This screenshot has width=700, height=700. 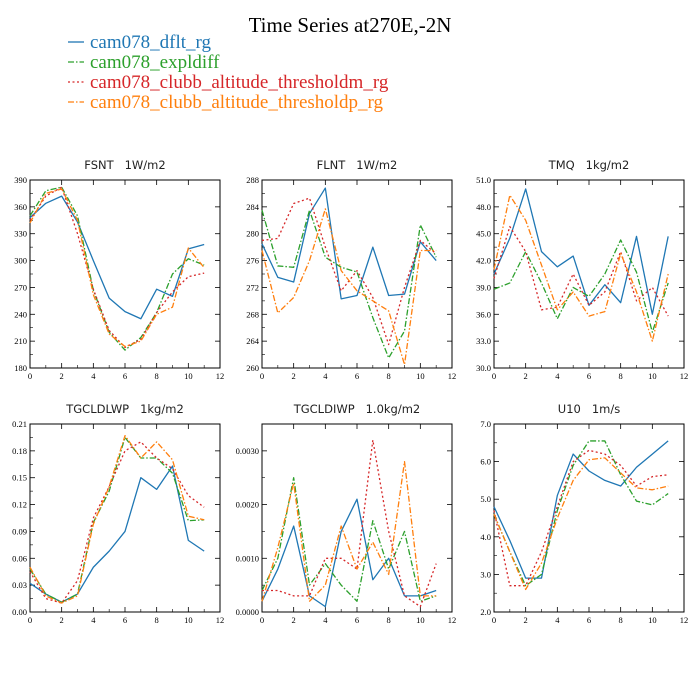 I want to click on legend-entry: cam078_expldiff, so click(x=144, y=62).